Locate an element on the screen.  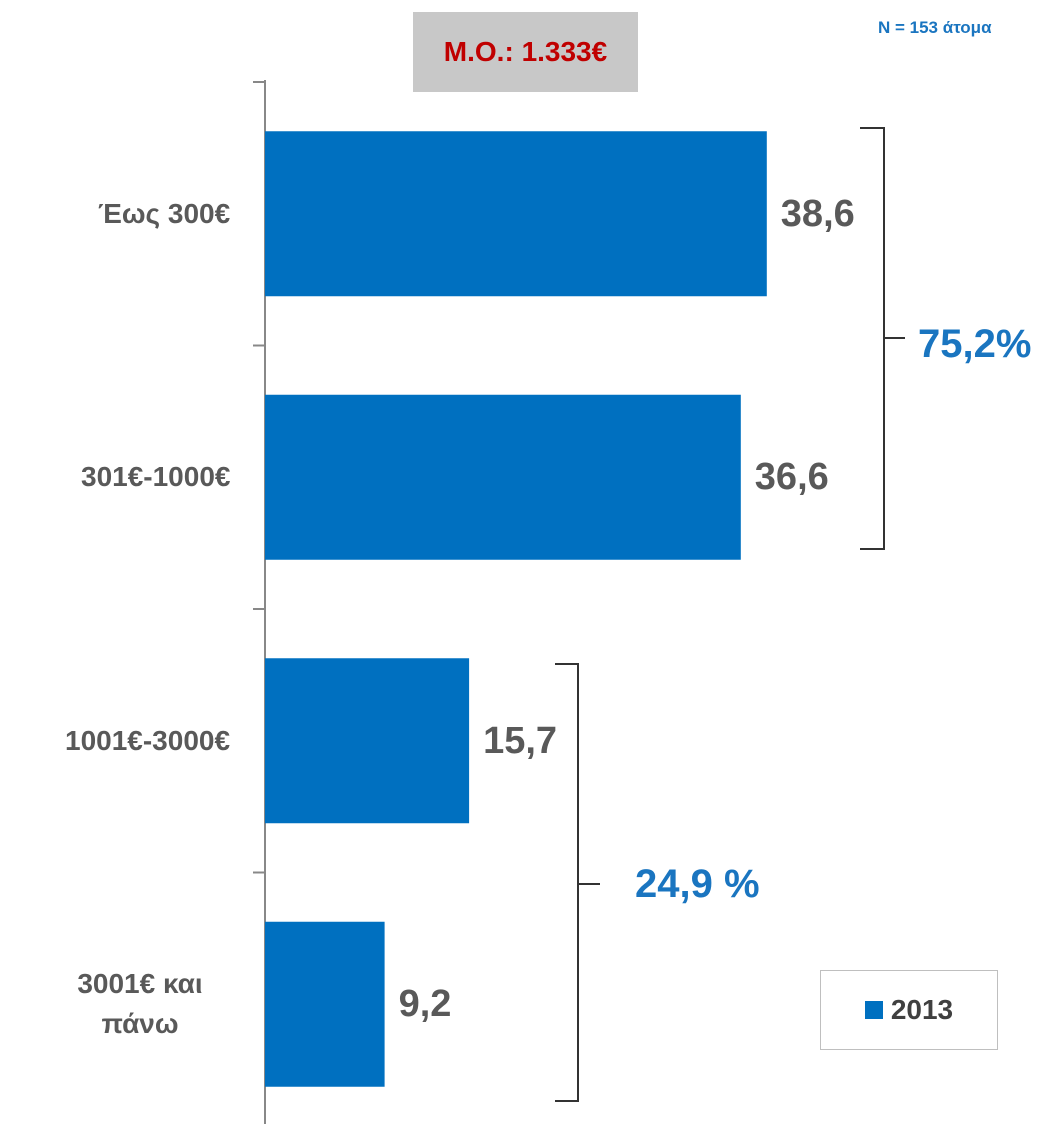
y-tick-label: 301€-1000€ is located at coordinates (156, 477).